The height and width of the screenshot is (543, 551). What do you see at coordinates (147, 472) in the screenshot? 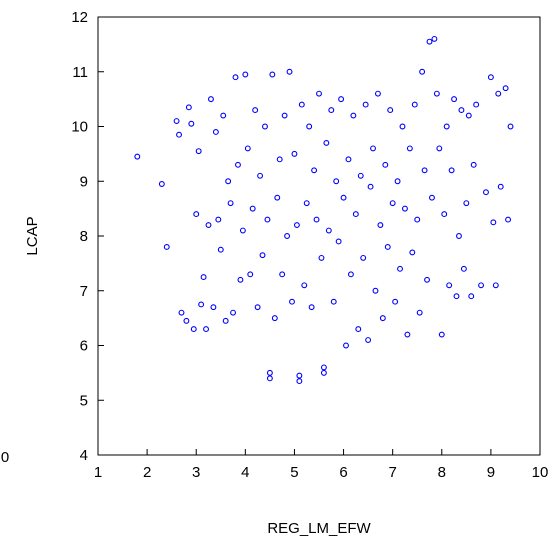
I see `x-tick-label: 2` at bounding box center [147, 472].